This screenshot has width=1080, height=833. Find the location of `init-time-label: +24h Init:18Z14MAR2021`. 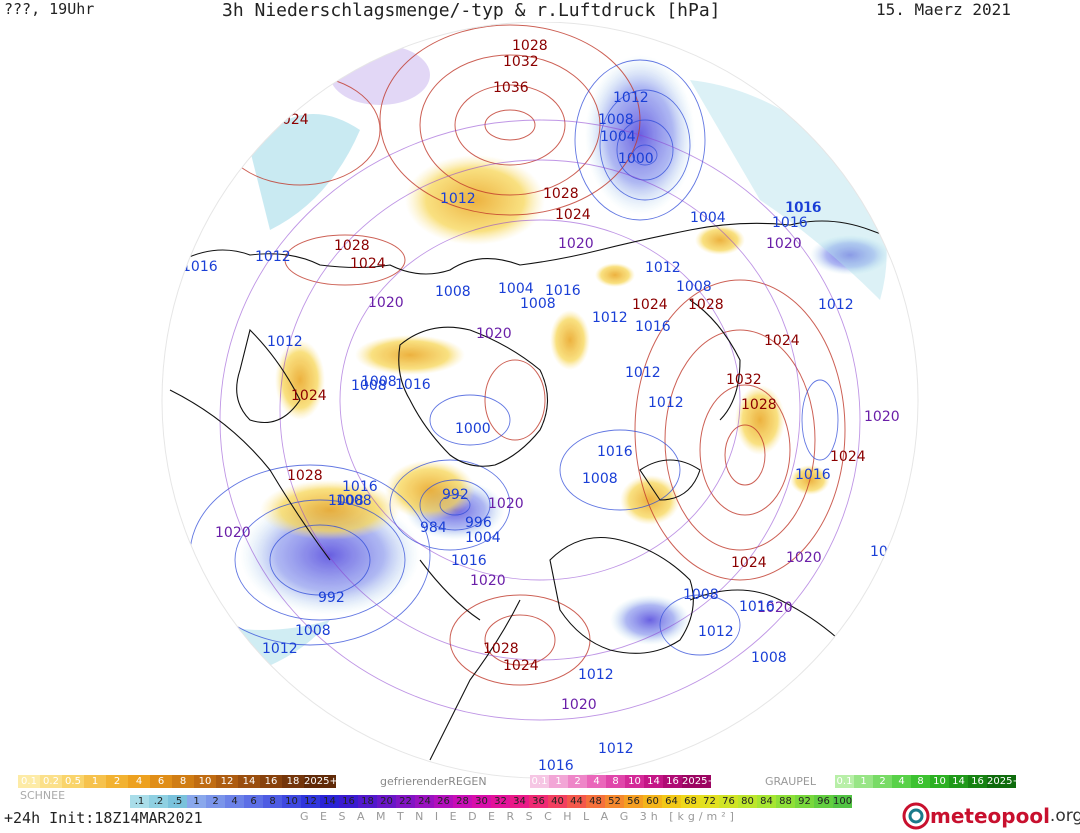

init-time-label: +24h Init:18Z14MAR2021 is located at coordinates (103, 818).